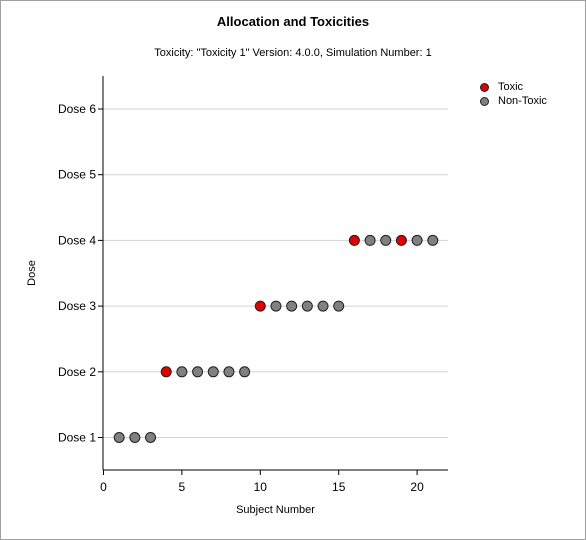 This screenshot has width=586, height=540. Describe the element at coordinates (511, 87) in the screenshot. I see `legend-label-toxic: Toxic` at that location.